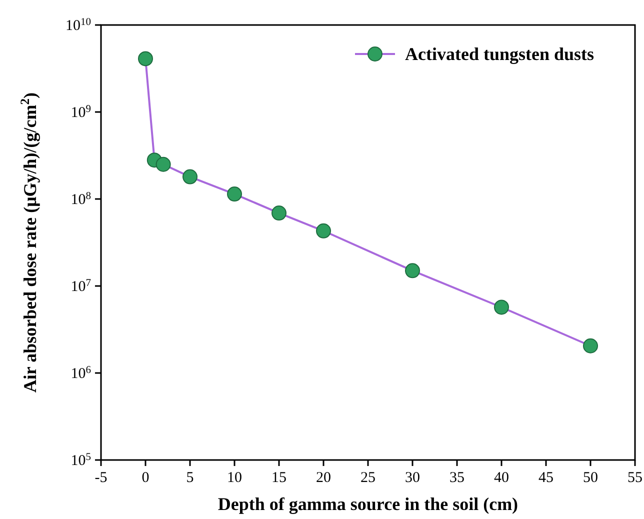 The width and height of the screenshot is (644, 519). What do you see at coordinates (590, 478) in the screenshot?
I see `x-tick-label: 50` at bounding box center [590, 478].